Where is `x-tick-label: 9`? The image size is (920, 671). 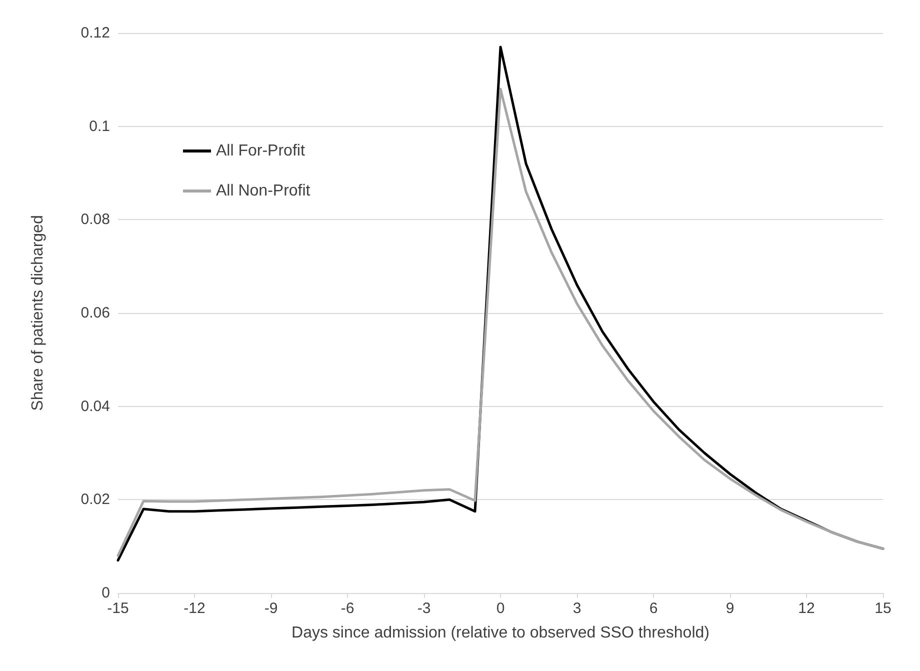 x-tick-label: 9 is located at coordinates (730, 608).